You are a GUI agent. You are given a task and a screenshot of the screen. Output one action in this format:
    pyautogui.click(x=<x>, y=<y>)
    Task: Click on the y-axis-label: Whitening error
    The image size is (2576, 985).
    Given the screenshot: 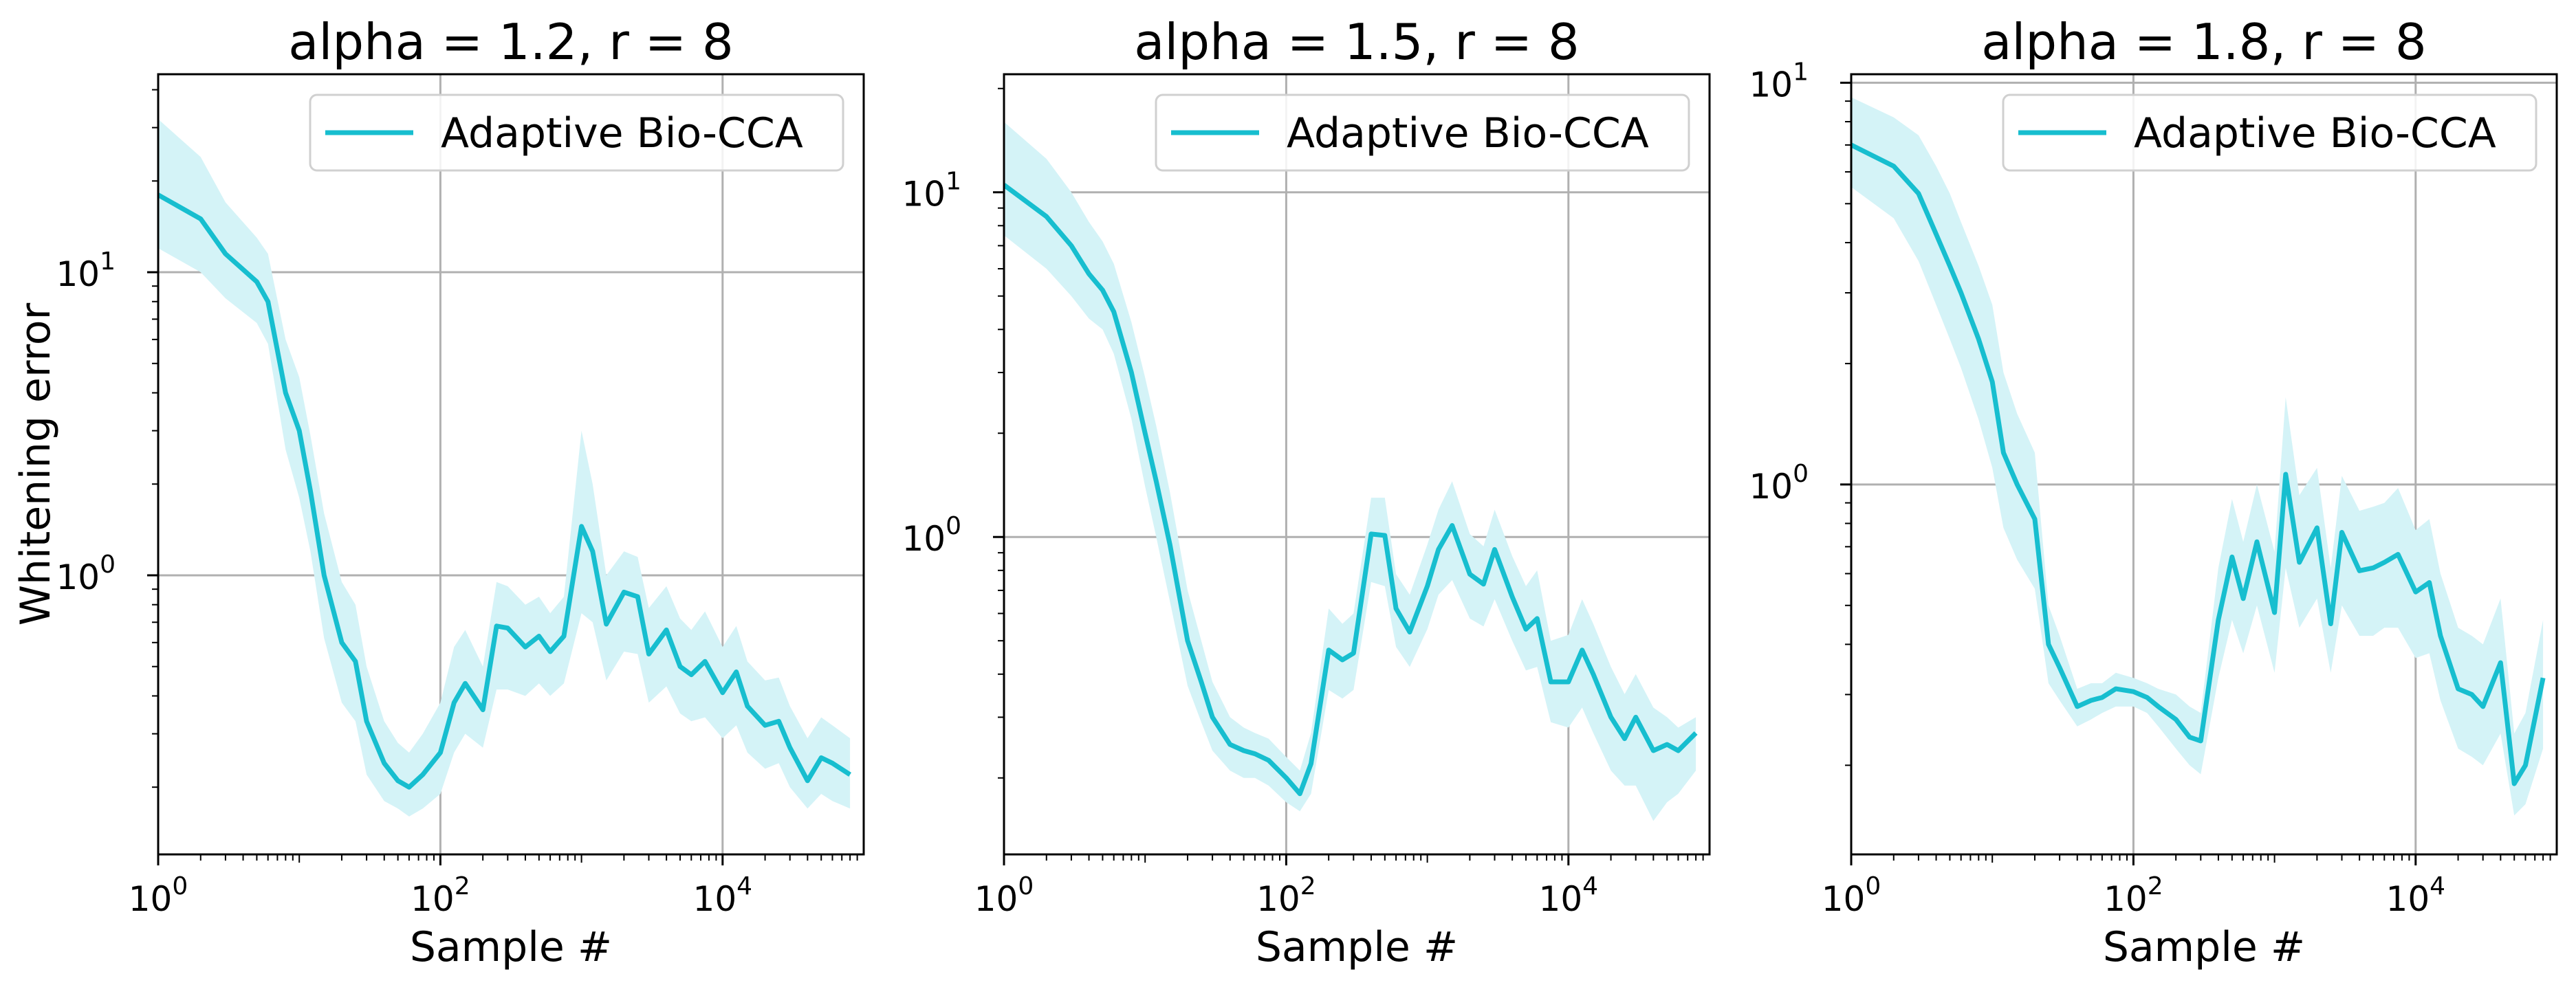 What is the action you would take?
    pyautogui.click(x=36, y=464)
    